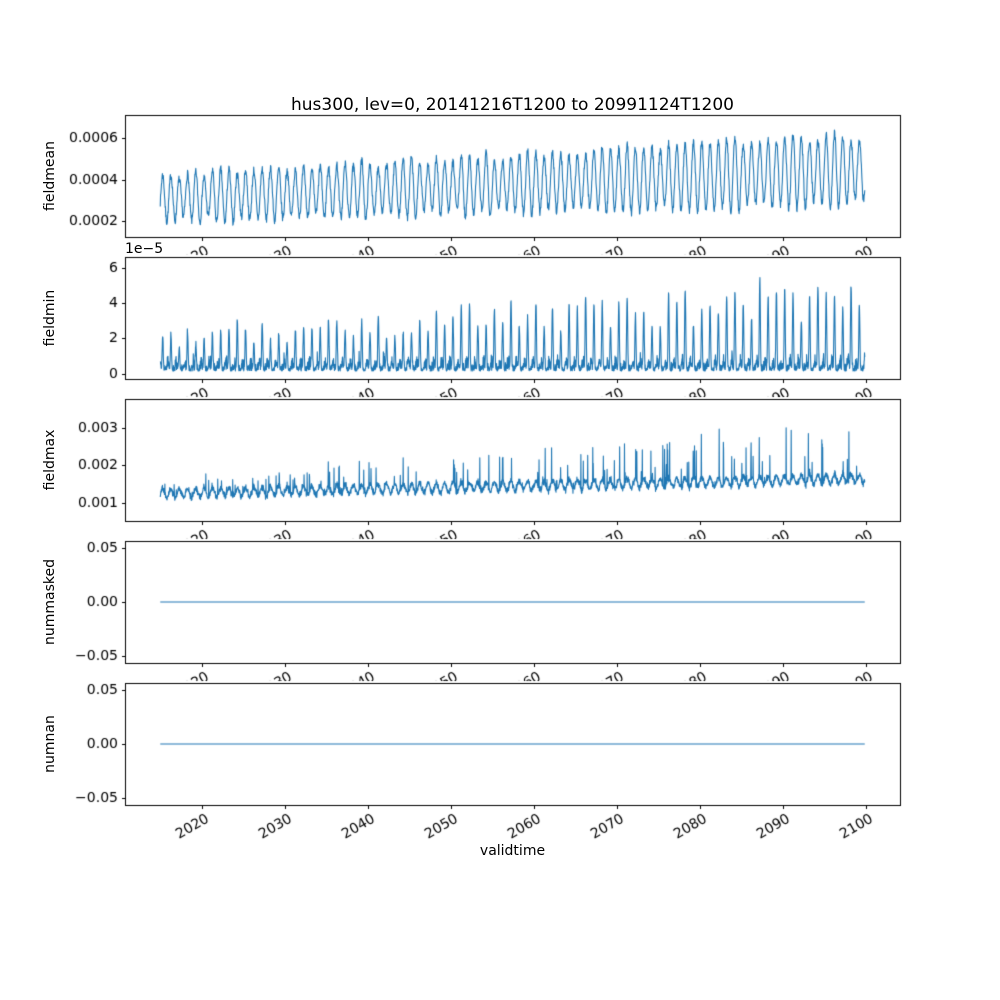 Image resolution: width=1000 pixels, height=1000 pixels. What do you see at coordinates (50, 318) in the screenshot?
I see `y-axis-label-fieldmin: fieldmin` at bounding box center [50, 318].